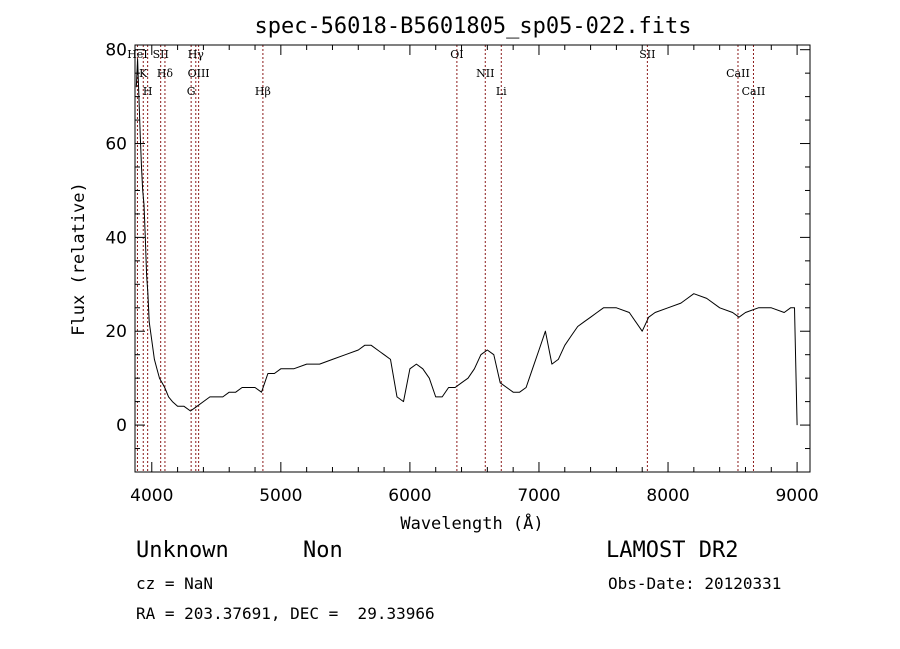 The image size is (900, 649). What do you see at coordinates (485, 73) in the screenshot?
I see `spectral-line-label: NII` at bounding box center [485, 73].